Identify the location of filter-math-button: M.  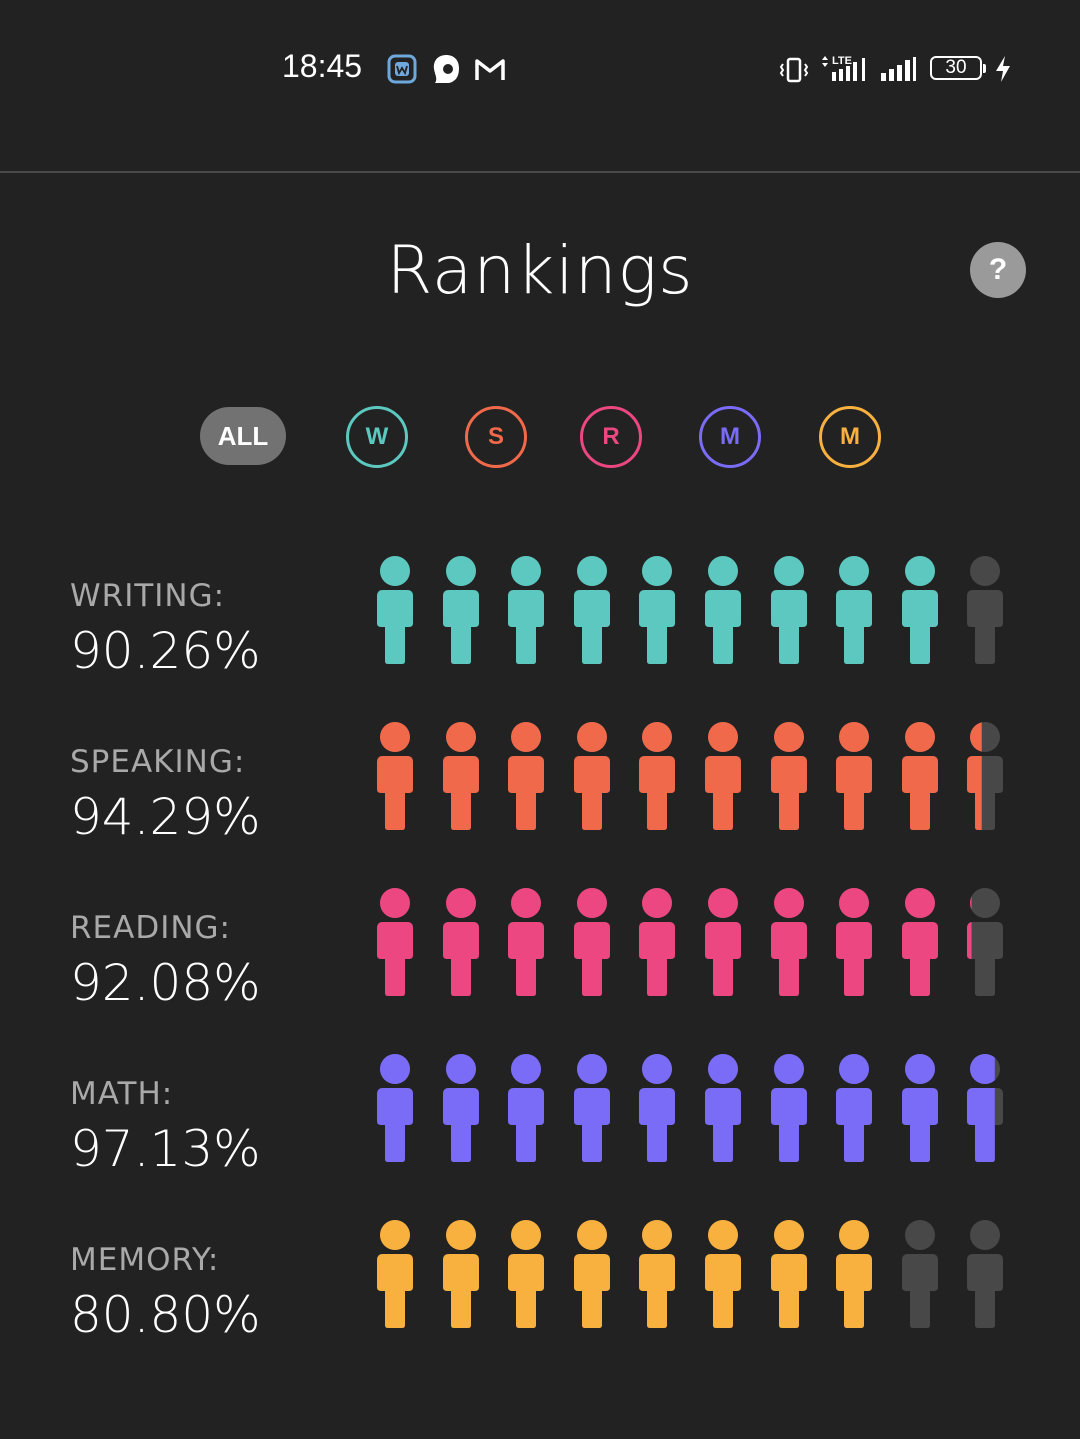
(730, 437).